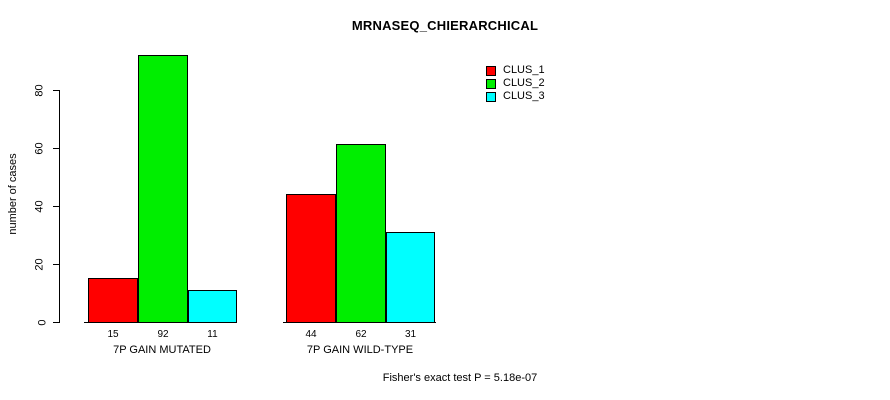  Describe the element at coordinates (410, 334) in the screenshot. I see `bar-value-group2-clus3: 31` at that location.